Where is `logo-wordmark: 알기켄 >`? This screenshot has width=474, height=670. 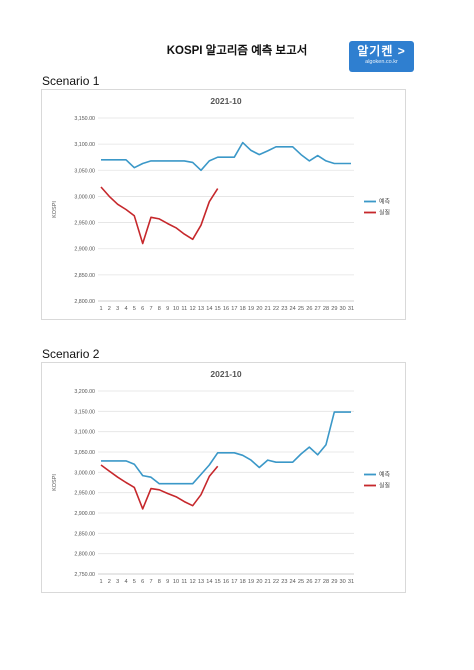 logo-wordmark: 알기켄 > is located at coordinates (381, 51).